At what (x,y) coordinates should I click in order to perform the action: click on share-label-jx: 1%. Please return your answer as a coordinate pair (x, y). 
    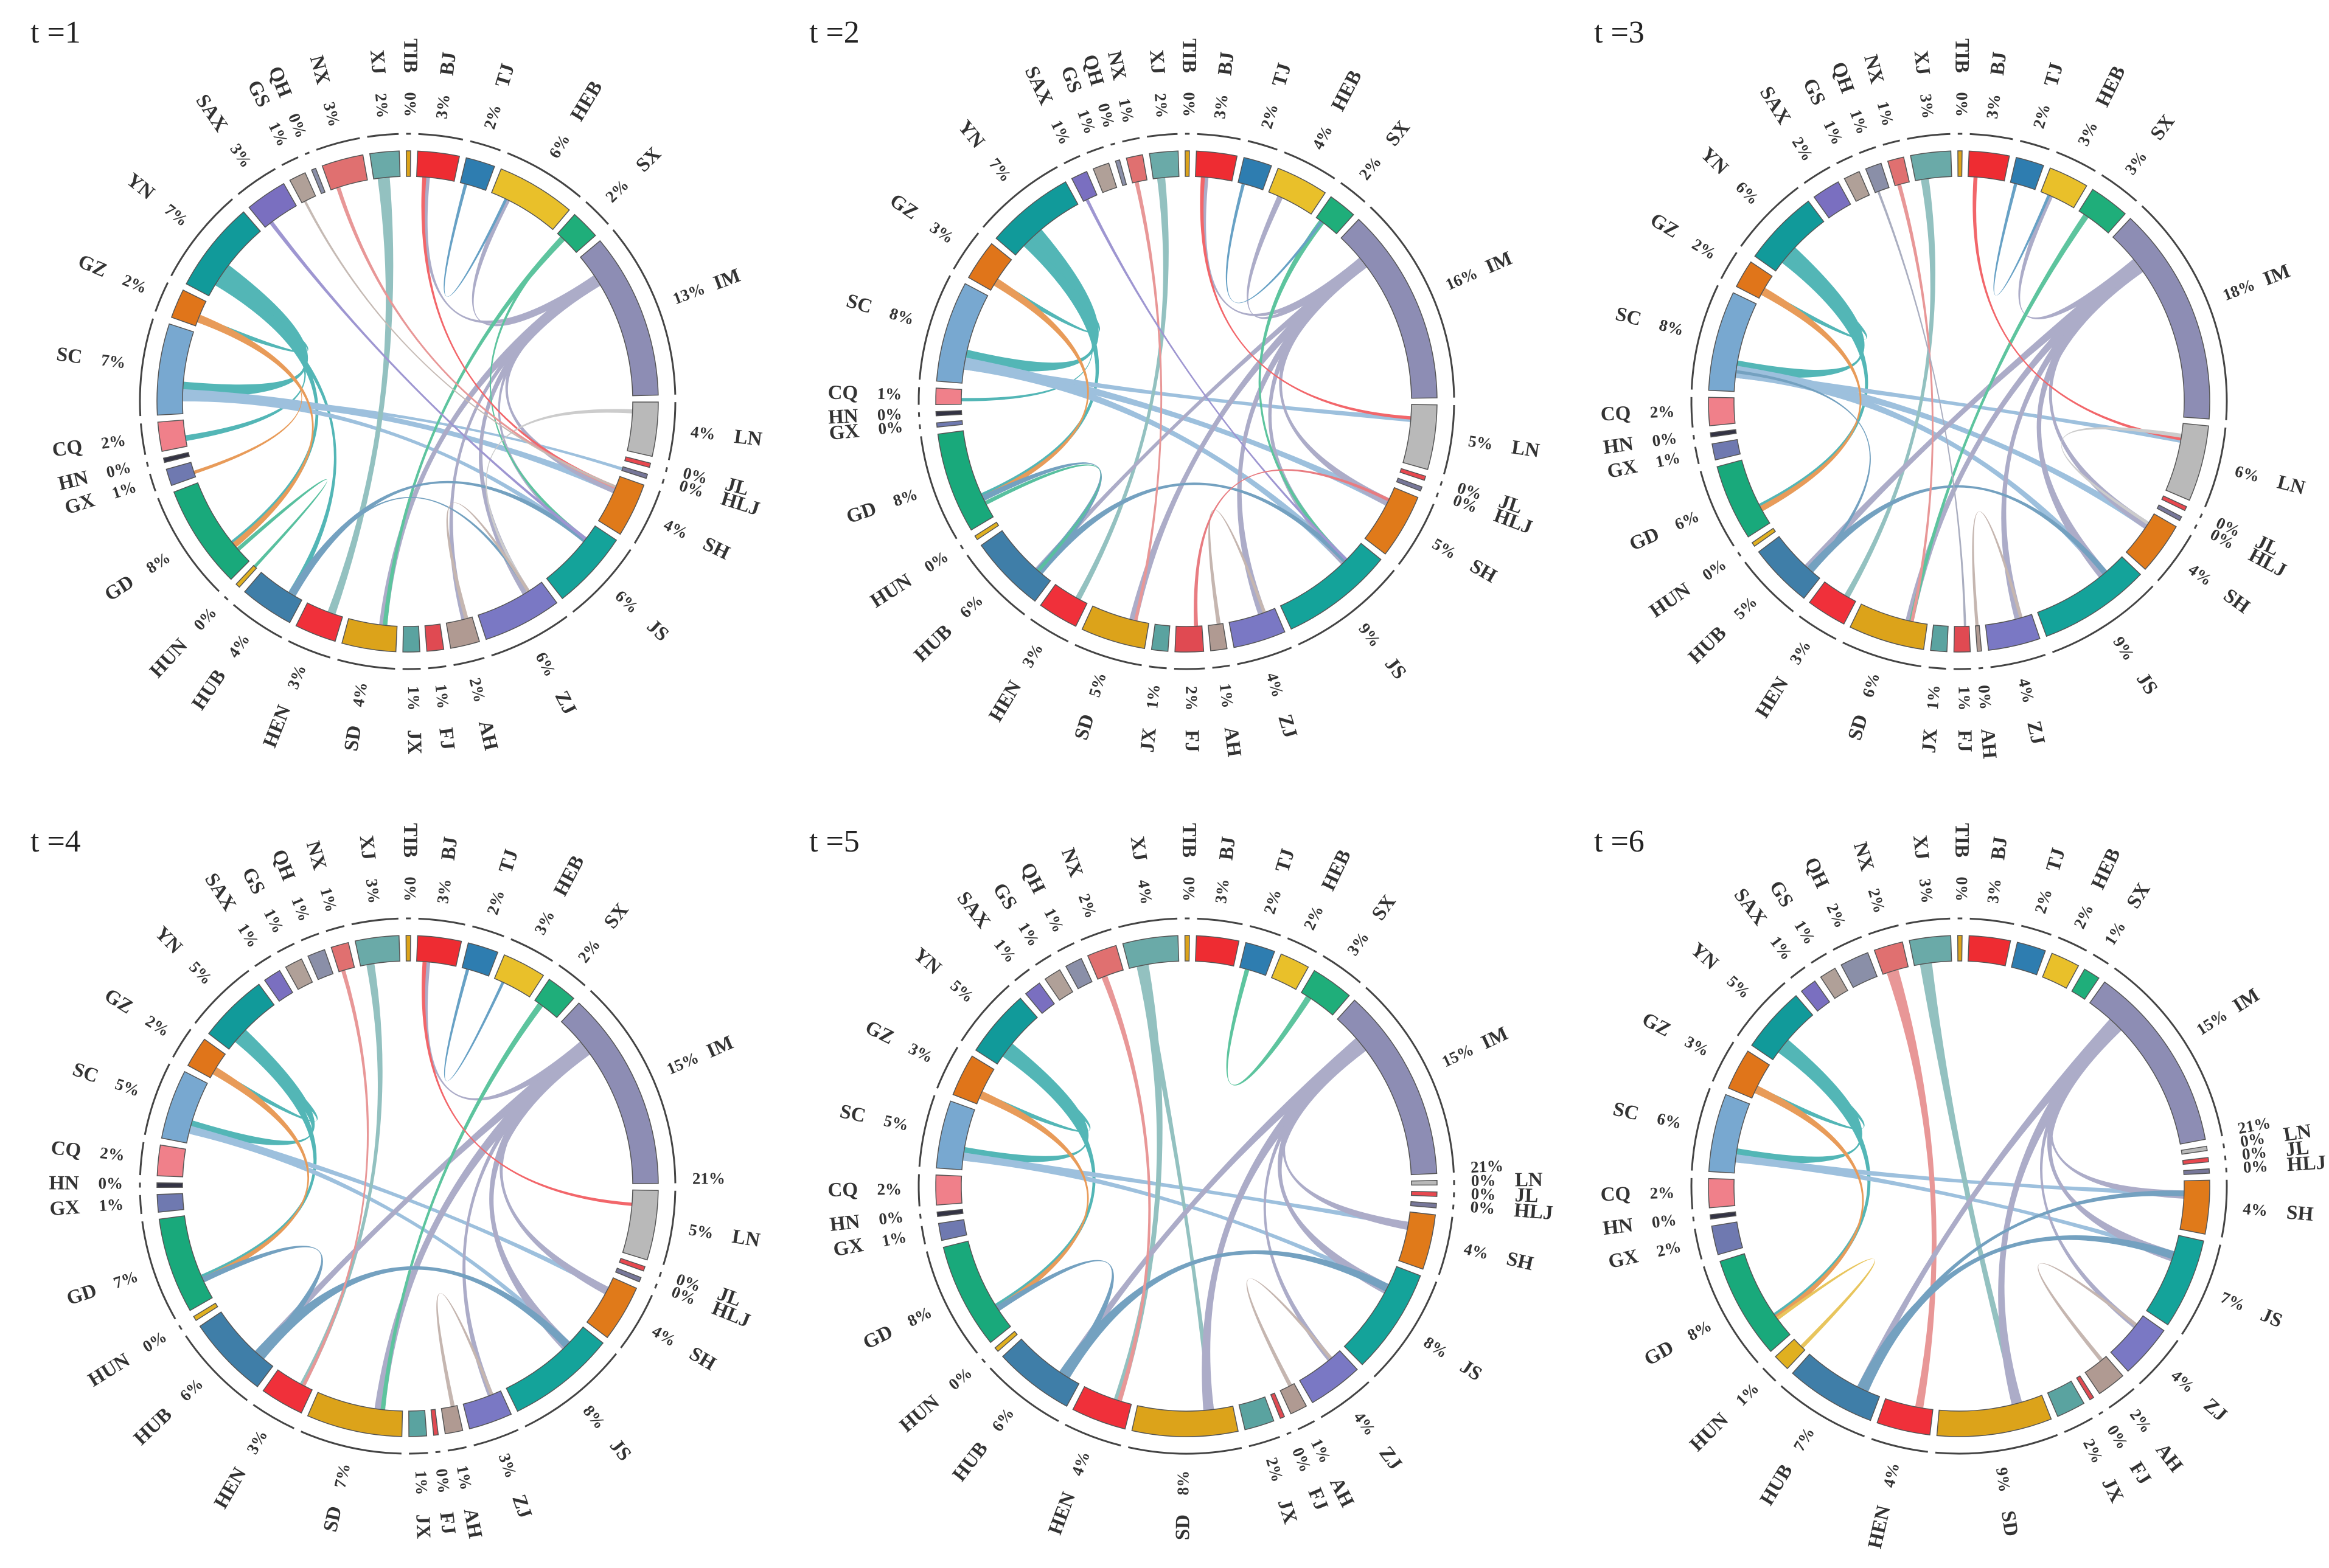
    Looking at the image, I should click on (421, 1483).